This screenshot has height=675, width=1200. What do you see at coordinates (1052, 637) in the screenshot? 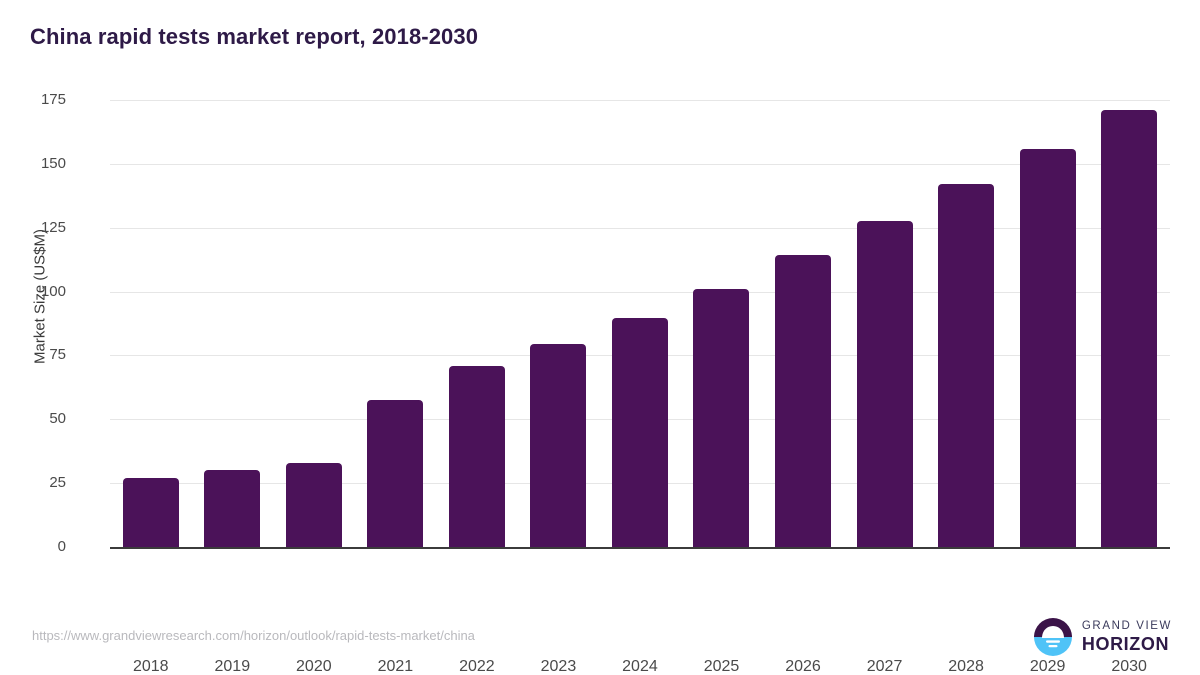
I see `grand-view-horizon-logo-icon` at bounding box center [1052, 637].